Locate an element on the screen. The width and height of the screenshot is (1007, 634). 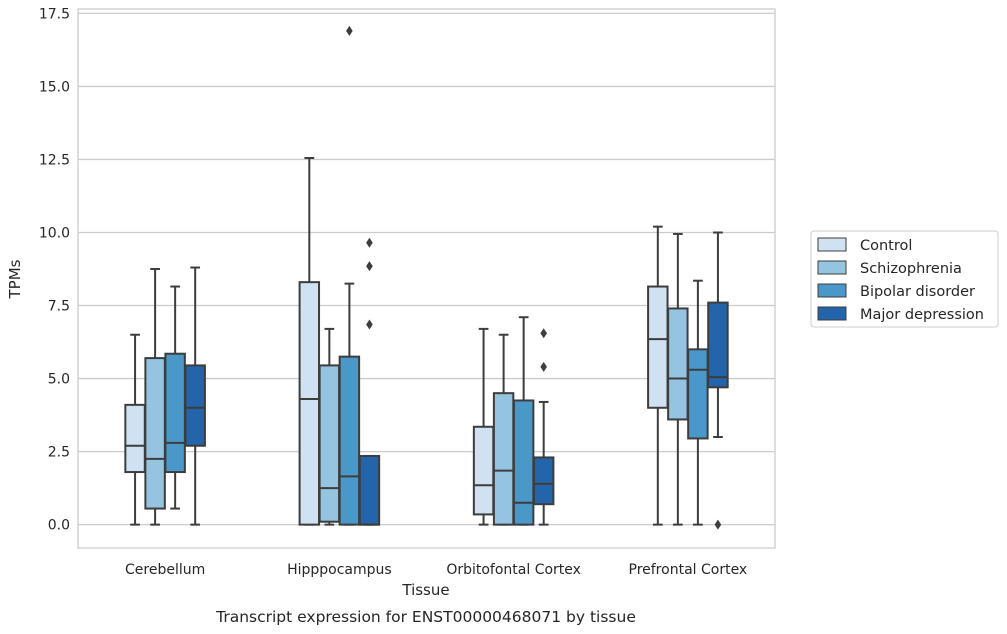
legend-label: Control is located at coordinates (886, 246).